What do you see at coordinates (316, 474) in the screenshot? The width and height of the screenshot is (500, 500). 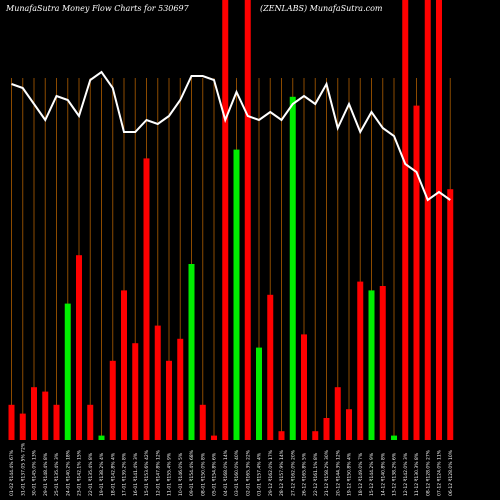 I see `x-tick-label: 22-12 ₹161.1% 8%` at bounding box center [316, 474].